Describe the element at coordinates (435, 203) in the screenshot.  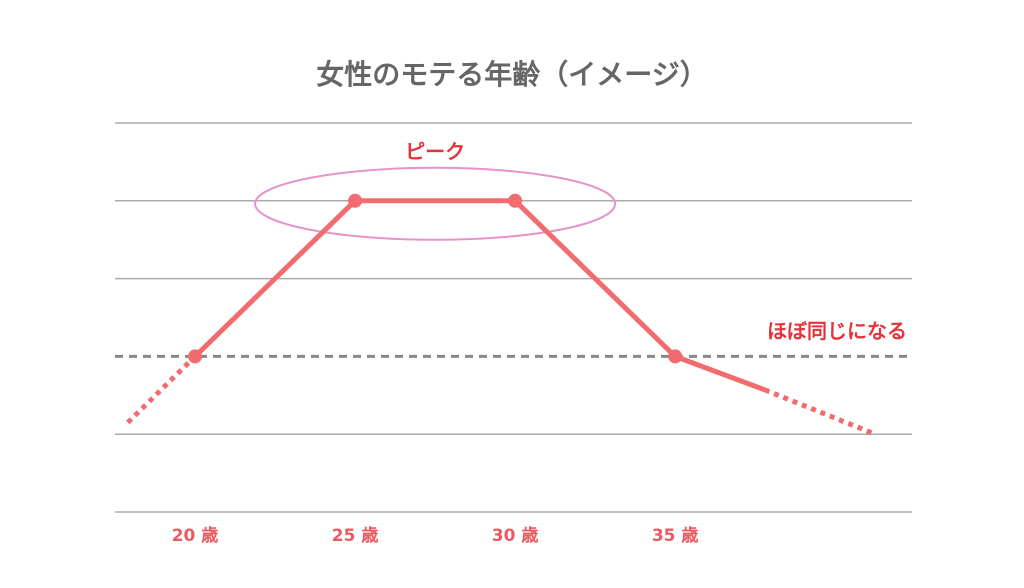
I see `peak-ellipse` at that location.